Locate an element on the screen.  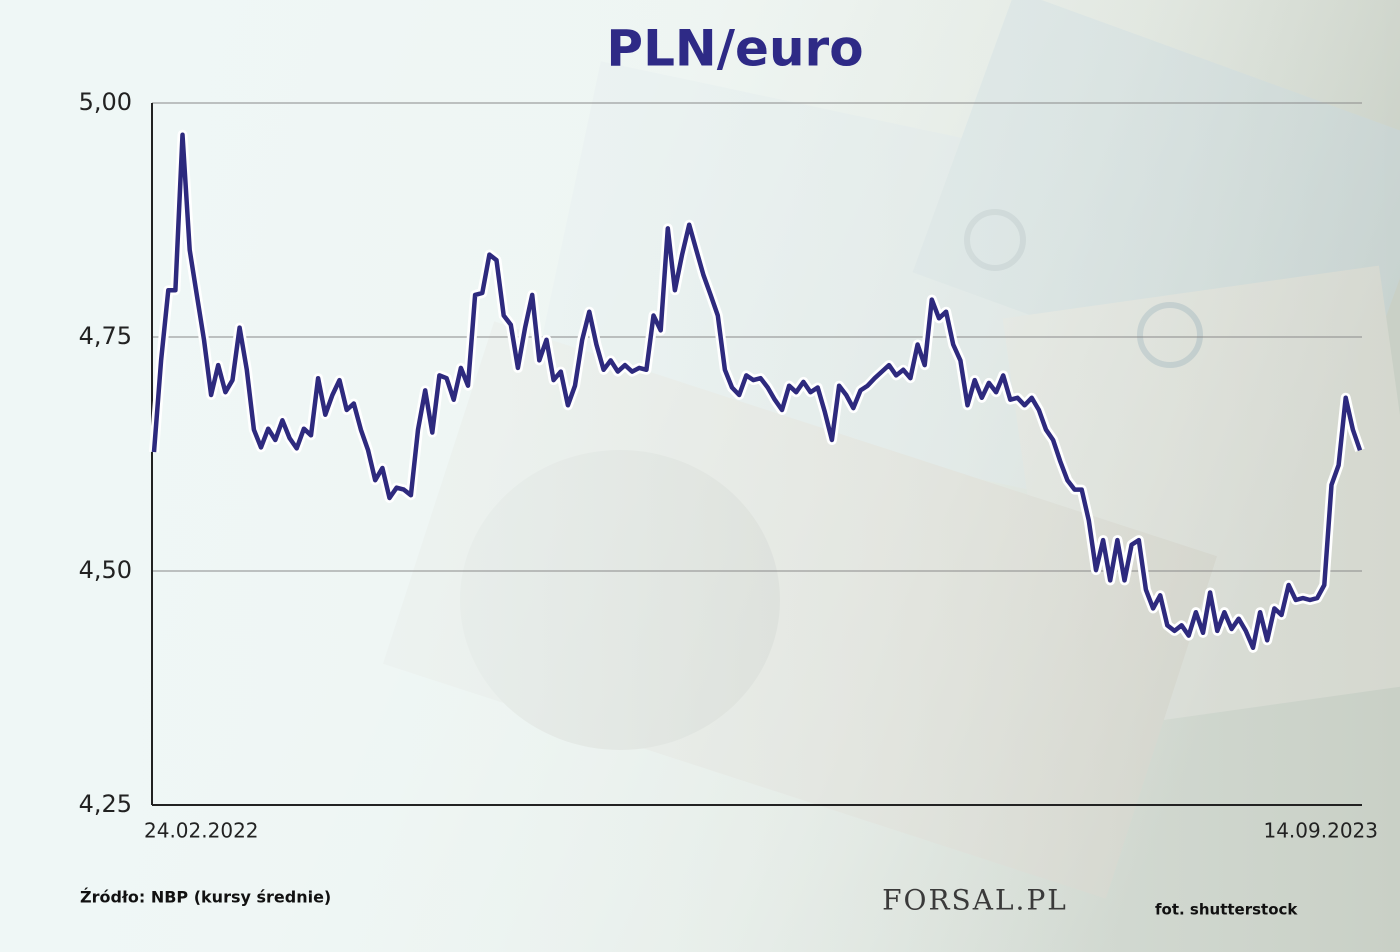
logo: FORSAL.PL is located at coordinates (975, 900).